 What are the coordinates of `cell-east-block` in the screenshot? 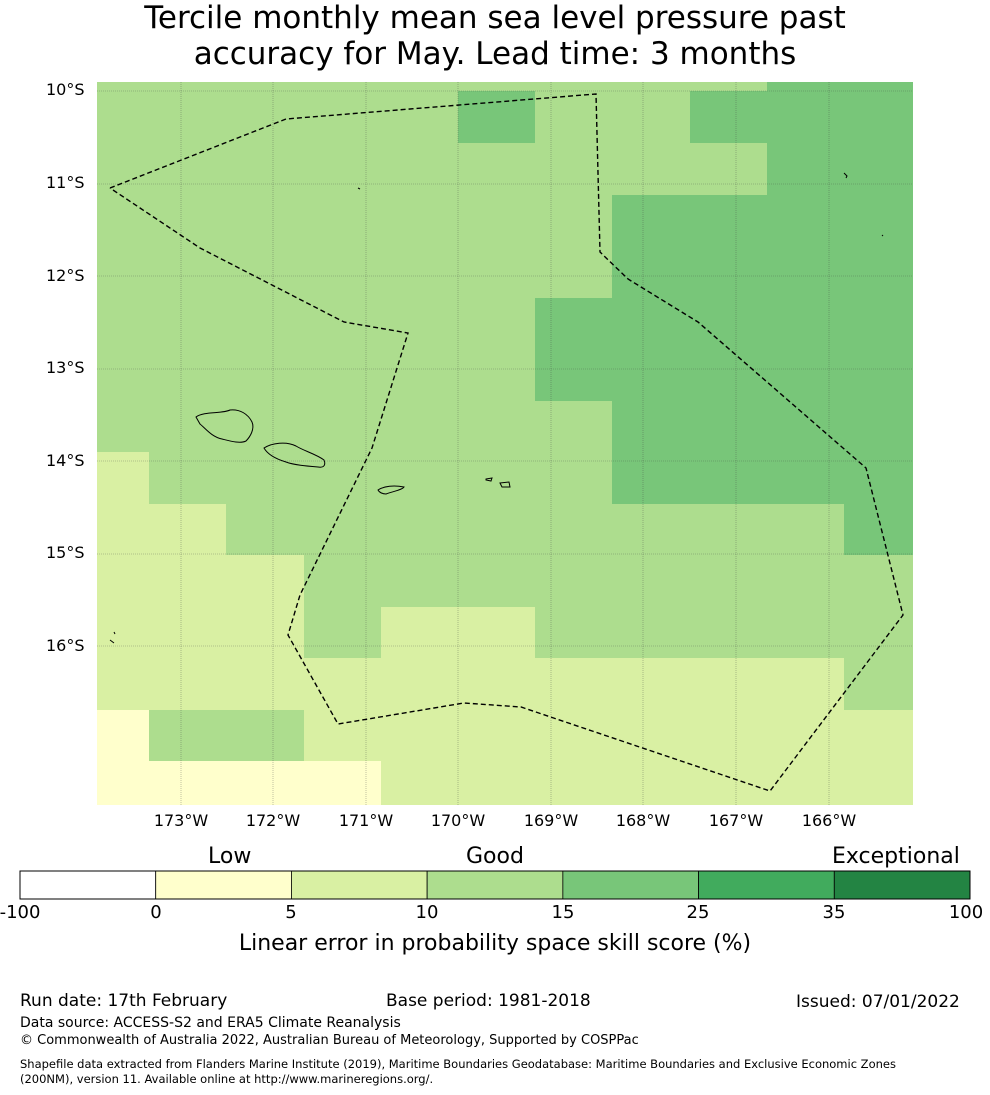 It's located at (762, 246).